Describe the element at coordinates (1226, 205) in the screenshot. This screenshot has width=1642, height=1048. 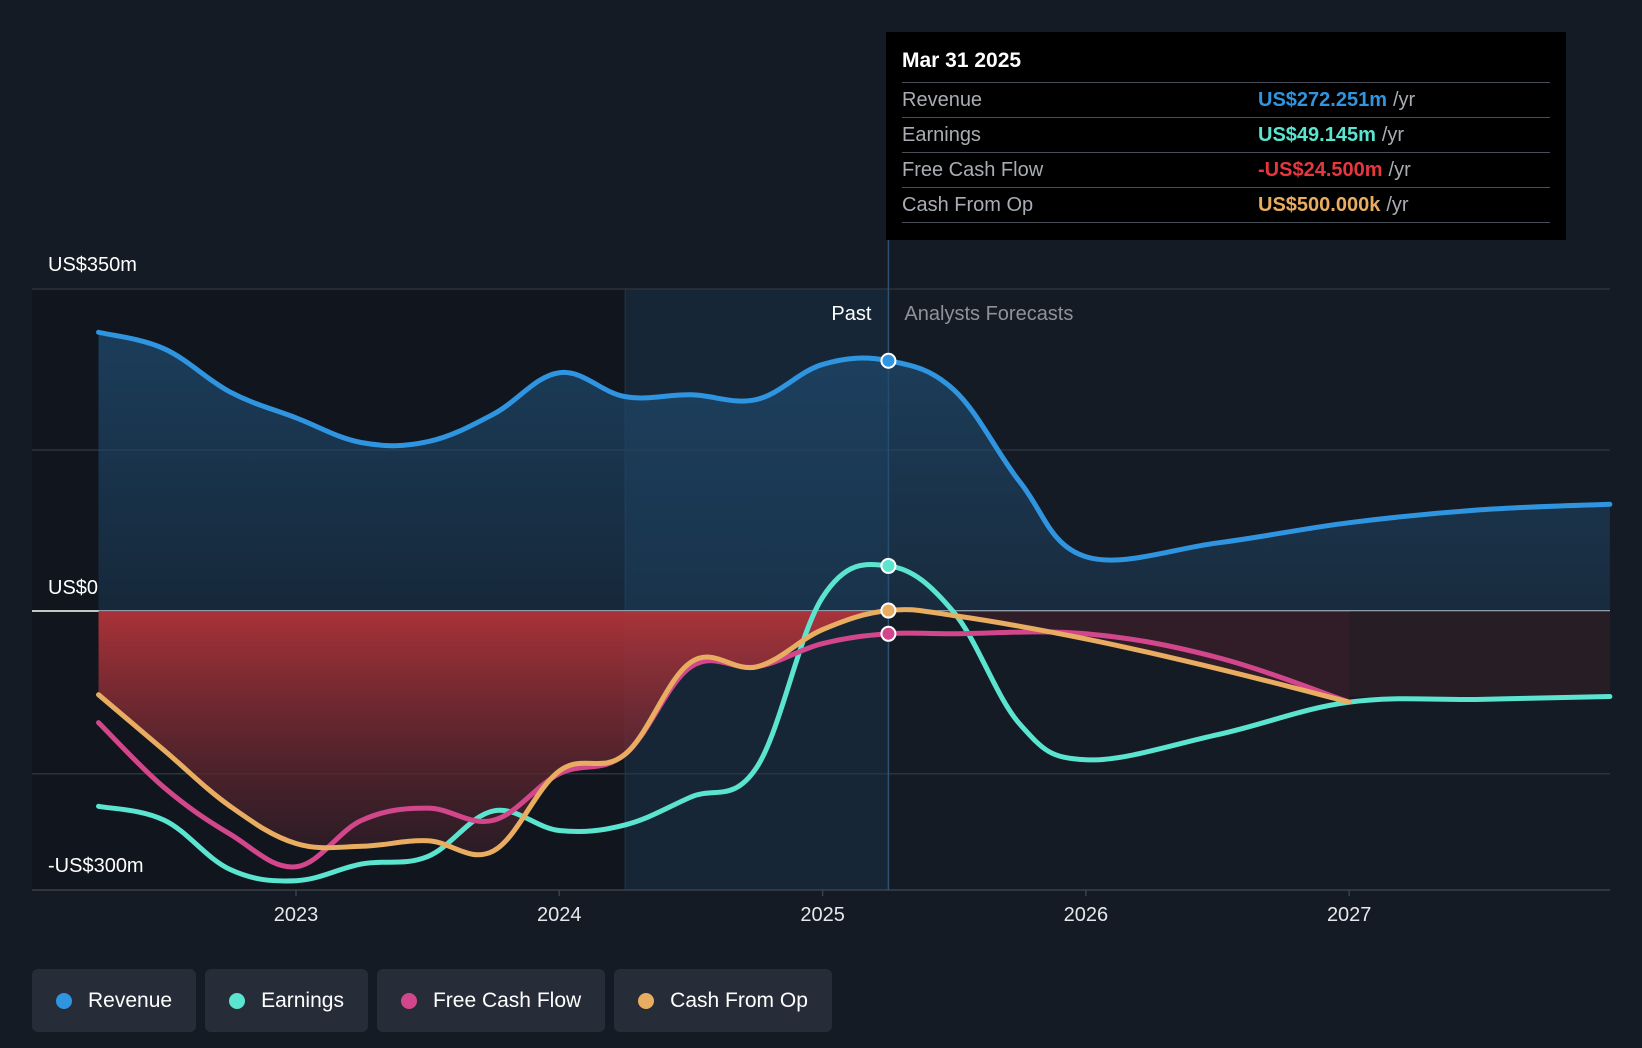
I see `tooltip-row-cash-from-op: Cash From Op US$500.000k /yr` at that location.